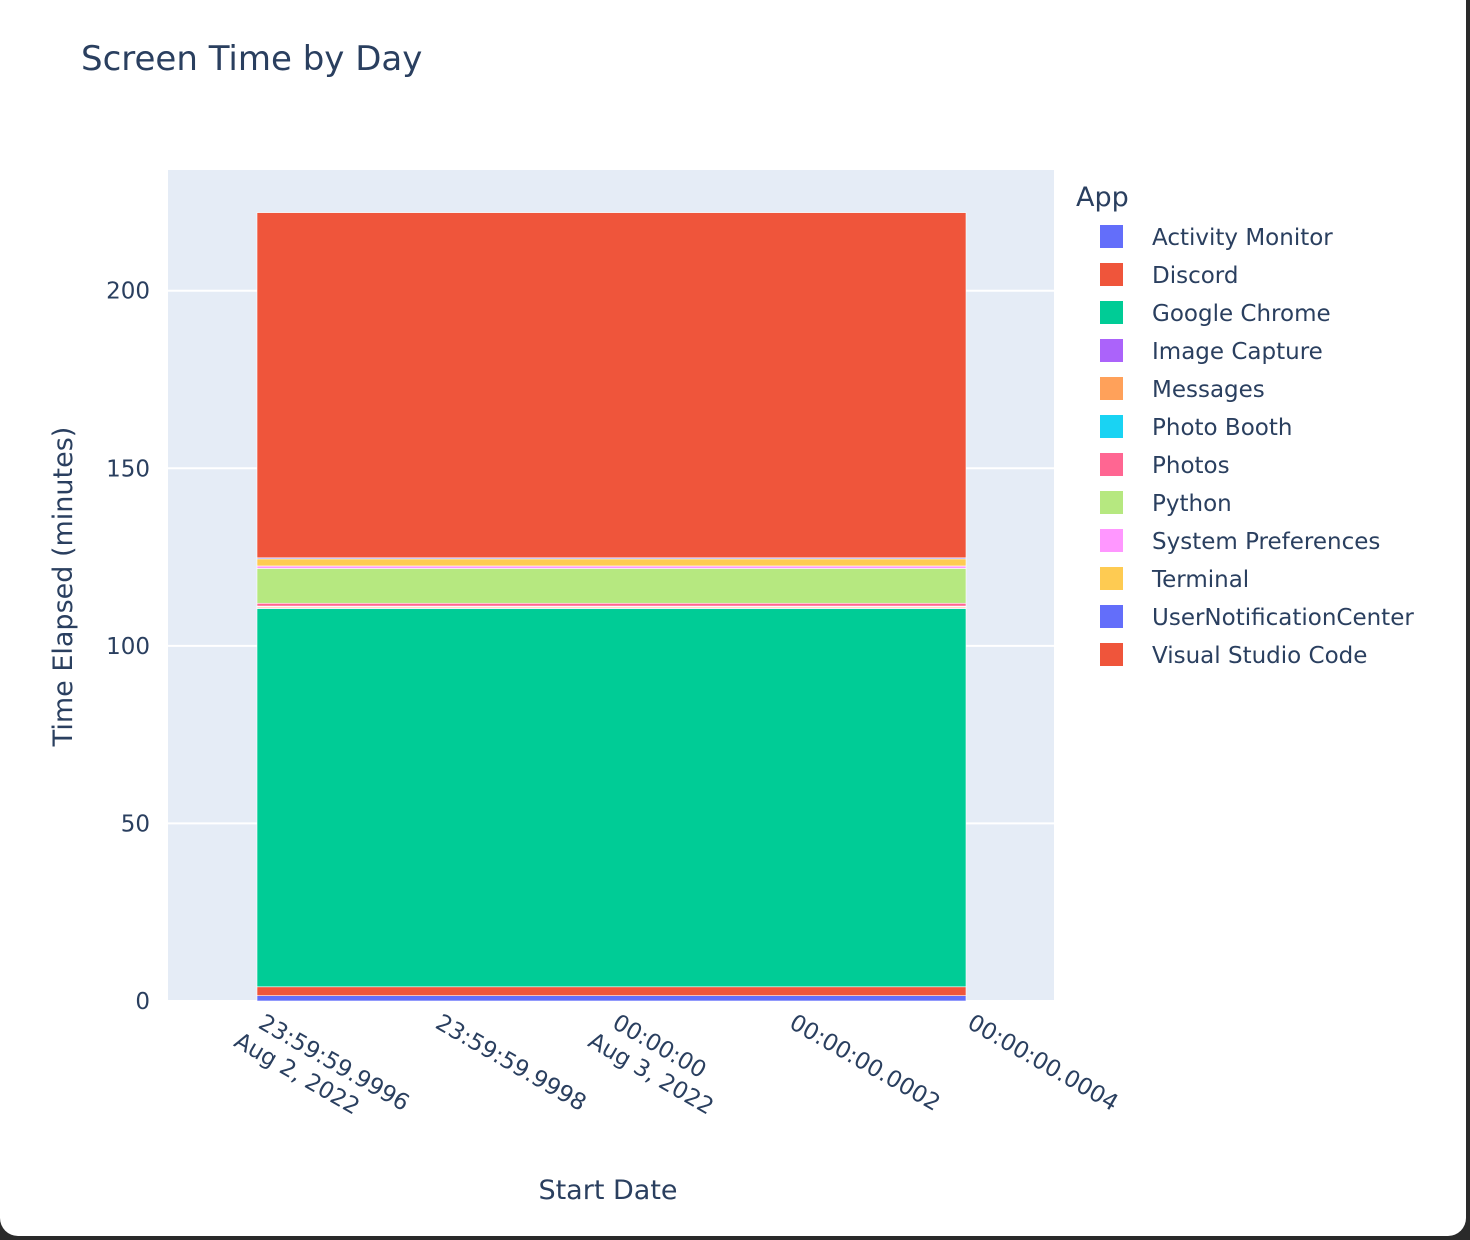 This screenshot has height=1240, width=1470. Describe the element at coordinates (1259, 656) in the screenshot. I see `legend-label: Visual Studio Code` at that location.